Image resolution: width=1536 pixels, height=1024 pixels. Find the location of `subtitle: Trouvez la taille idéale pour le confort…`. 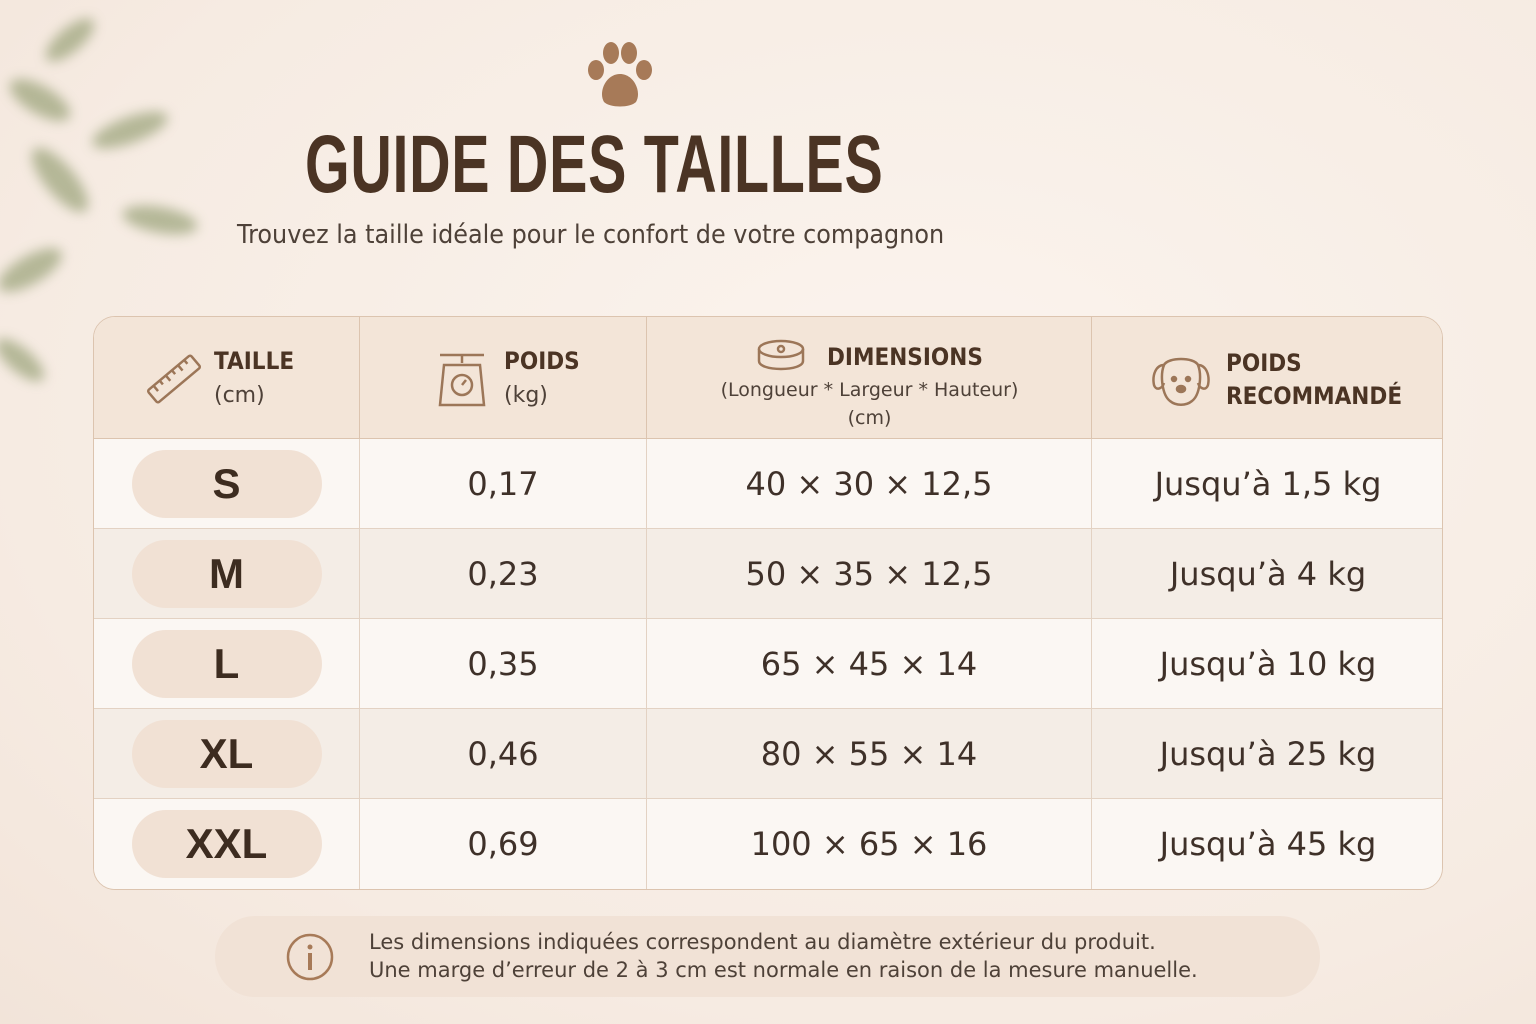

subtitle: Trouvez la taille idéale pour le confort… is located at coordinates (591, 235).